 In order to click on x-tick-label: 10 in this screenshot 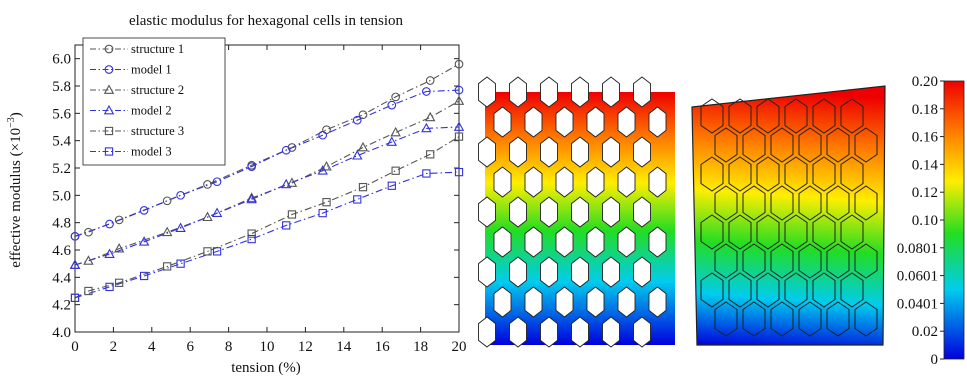, I will do `click(267, 347)`.